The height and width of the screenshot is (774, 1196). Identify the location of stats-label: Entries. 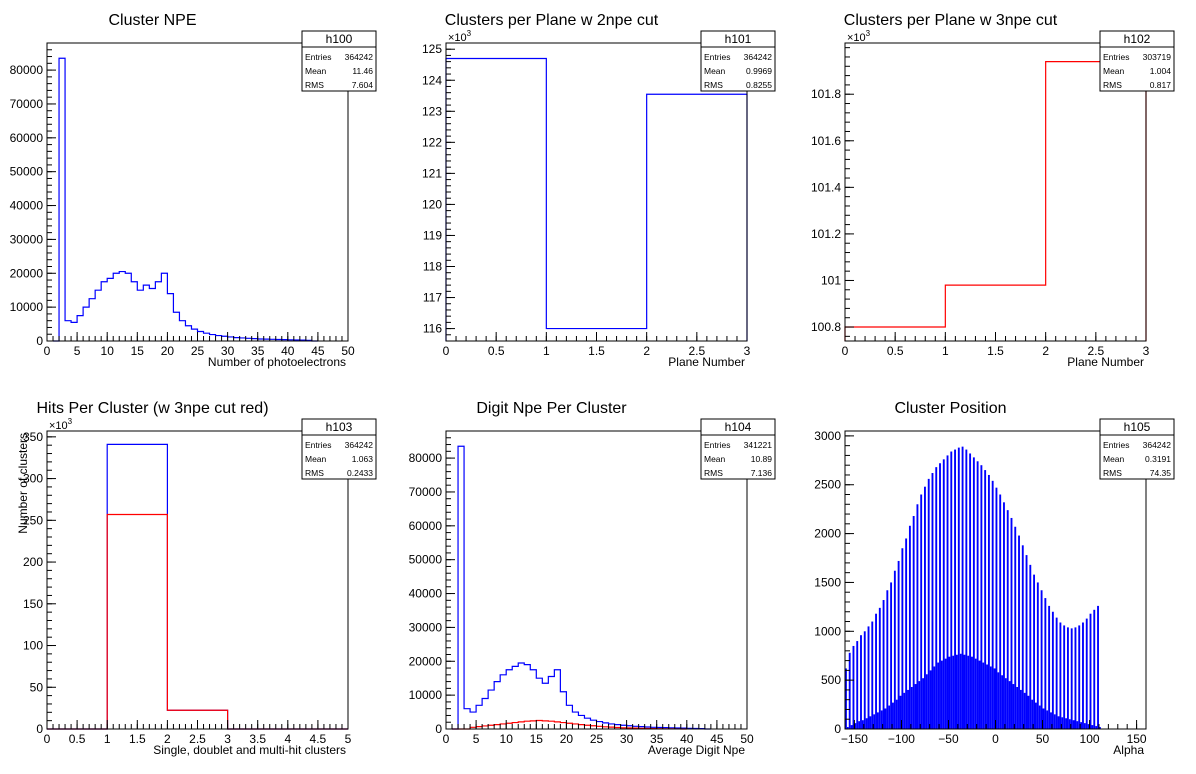
(1116, 57).